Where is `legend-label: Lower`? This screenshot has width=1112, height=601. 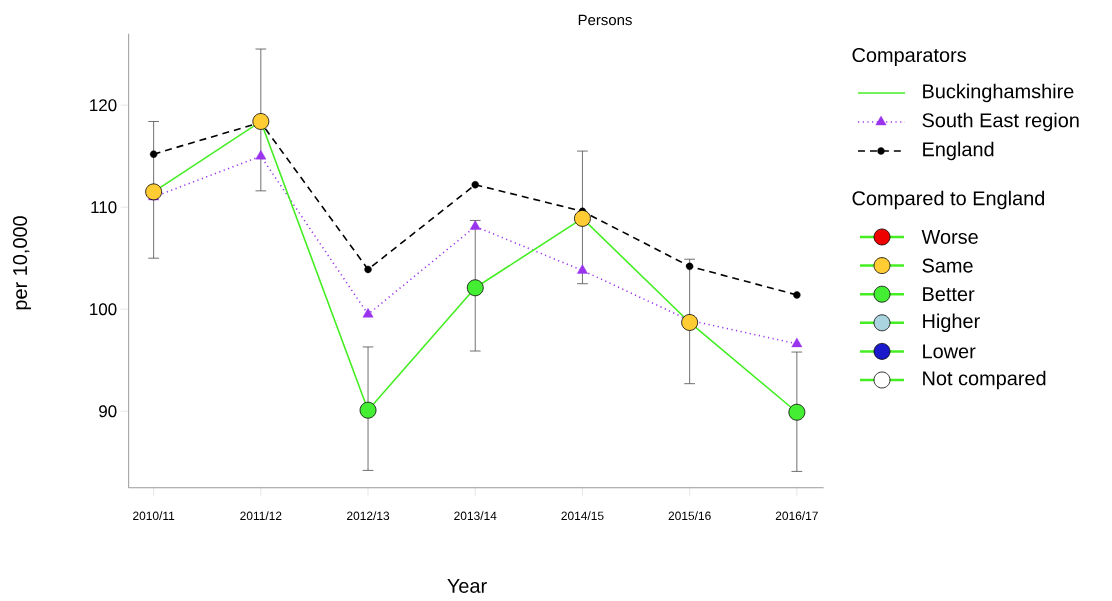 legend-label: Lower is located at coordinates (949, 351).